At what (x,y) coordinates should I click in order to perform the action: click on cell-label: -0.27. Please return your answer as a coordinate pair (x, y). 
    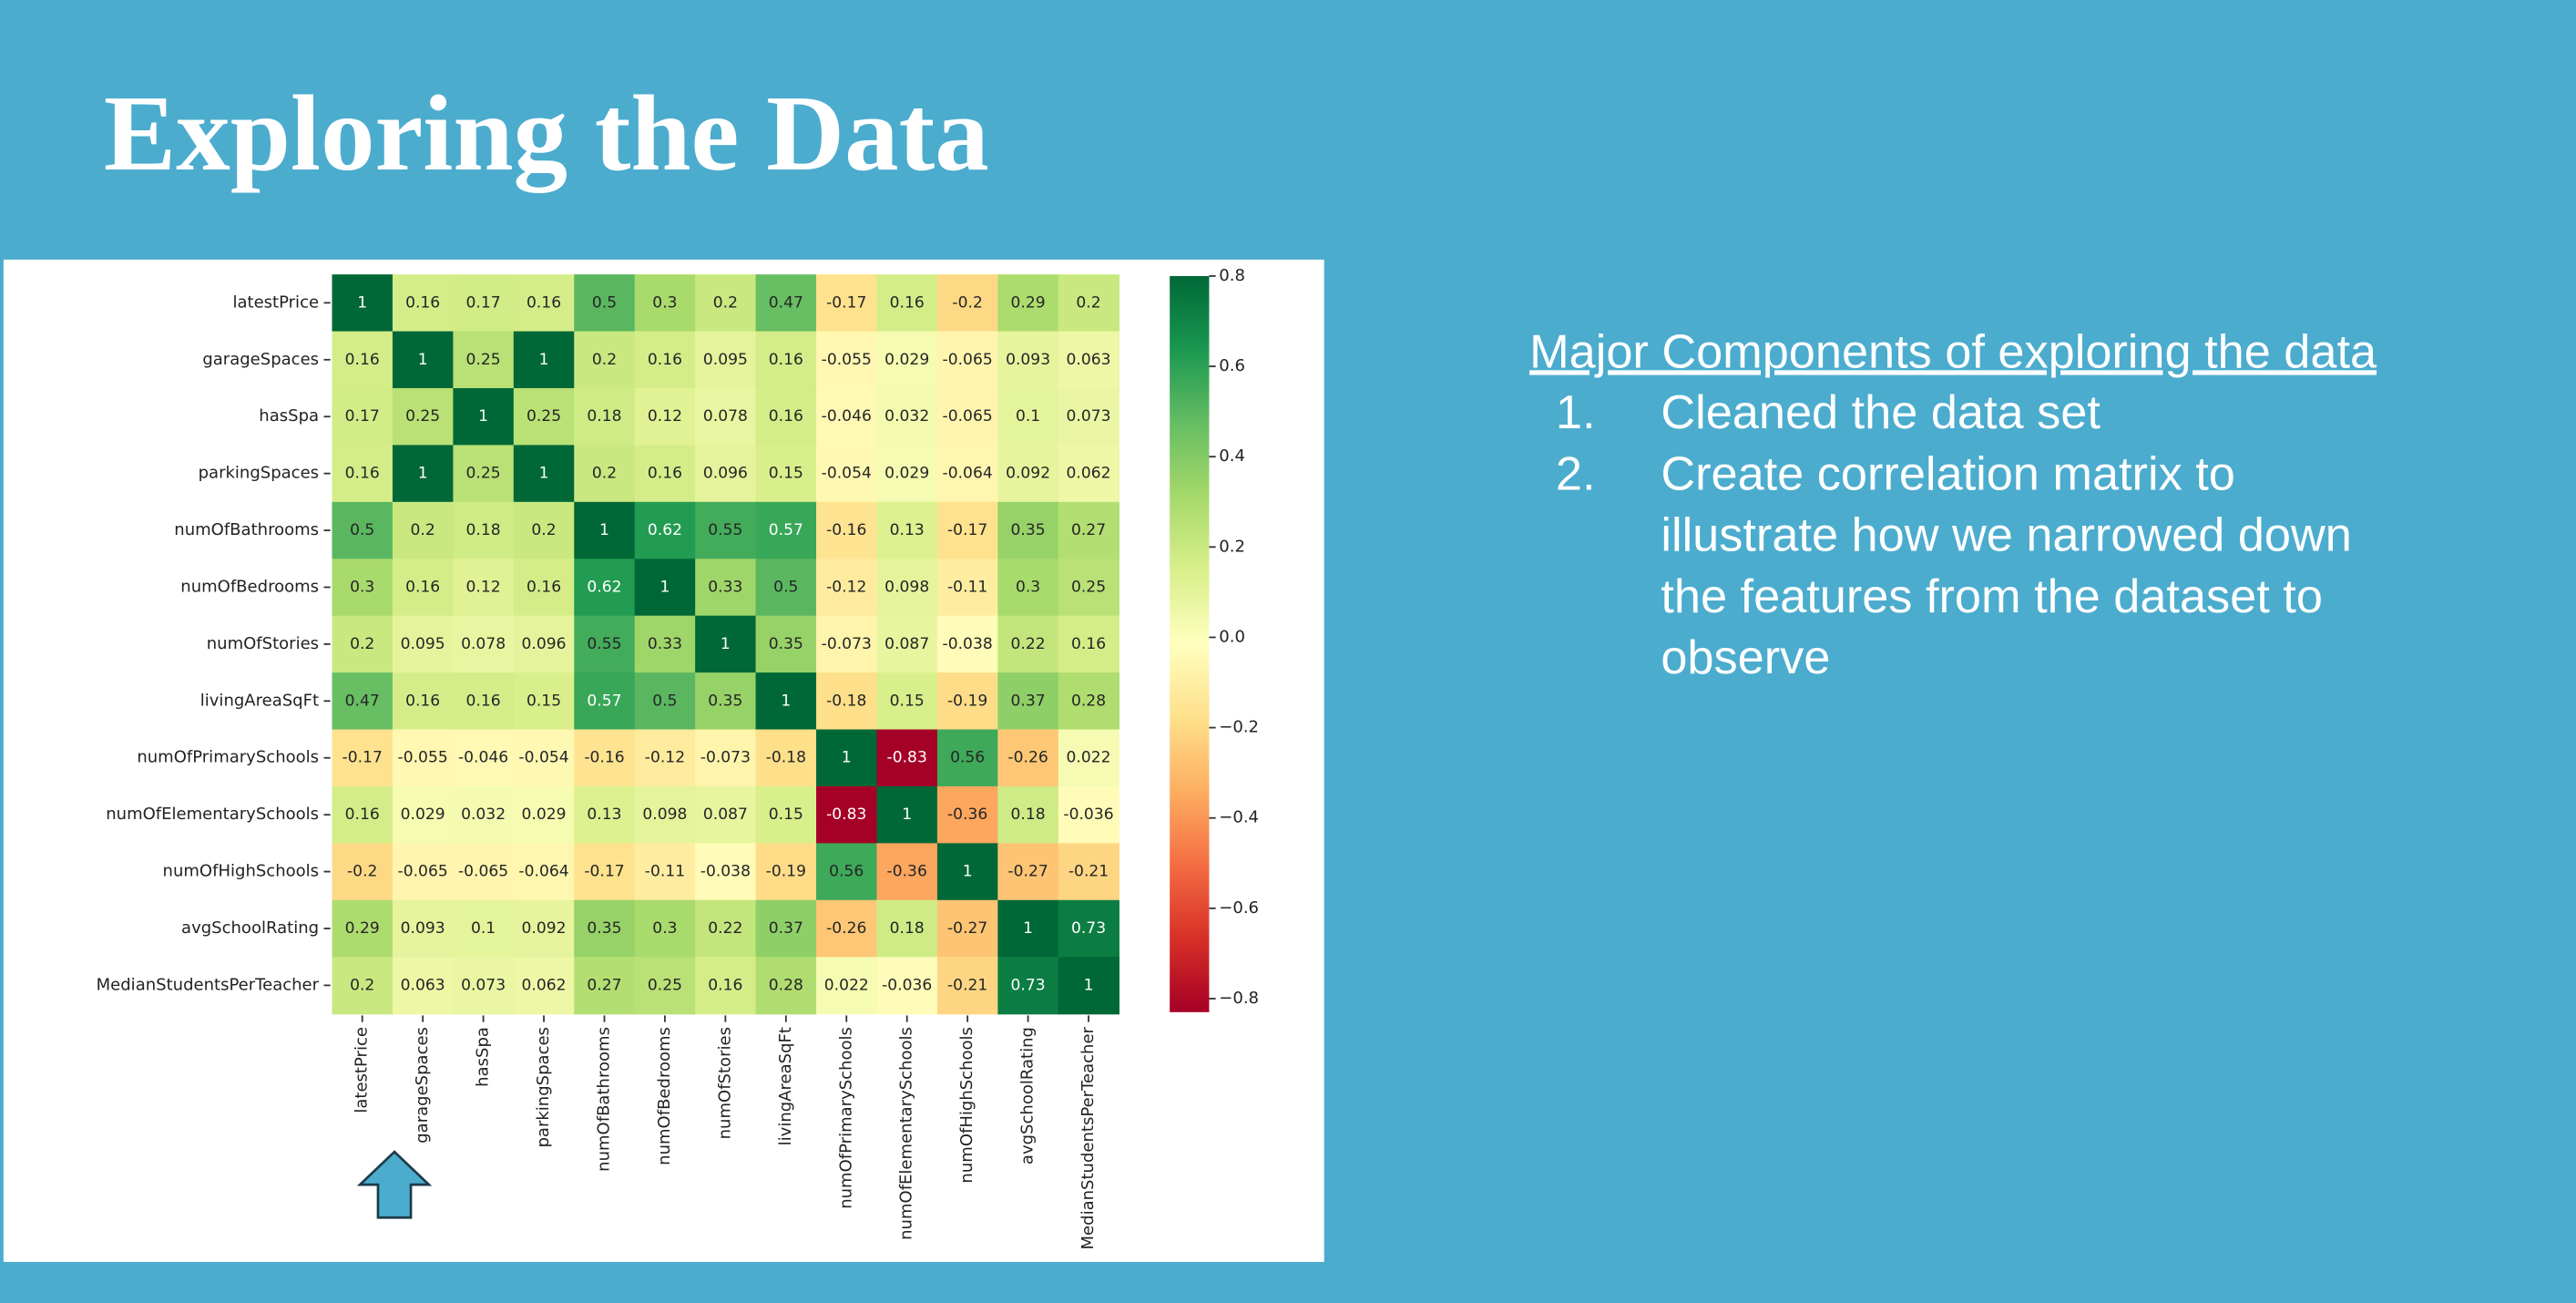
    Looking at the image, I should click on (1027, 872).